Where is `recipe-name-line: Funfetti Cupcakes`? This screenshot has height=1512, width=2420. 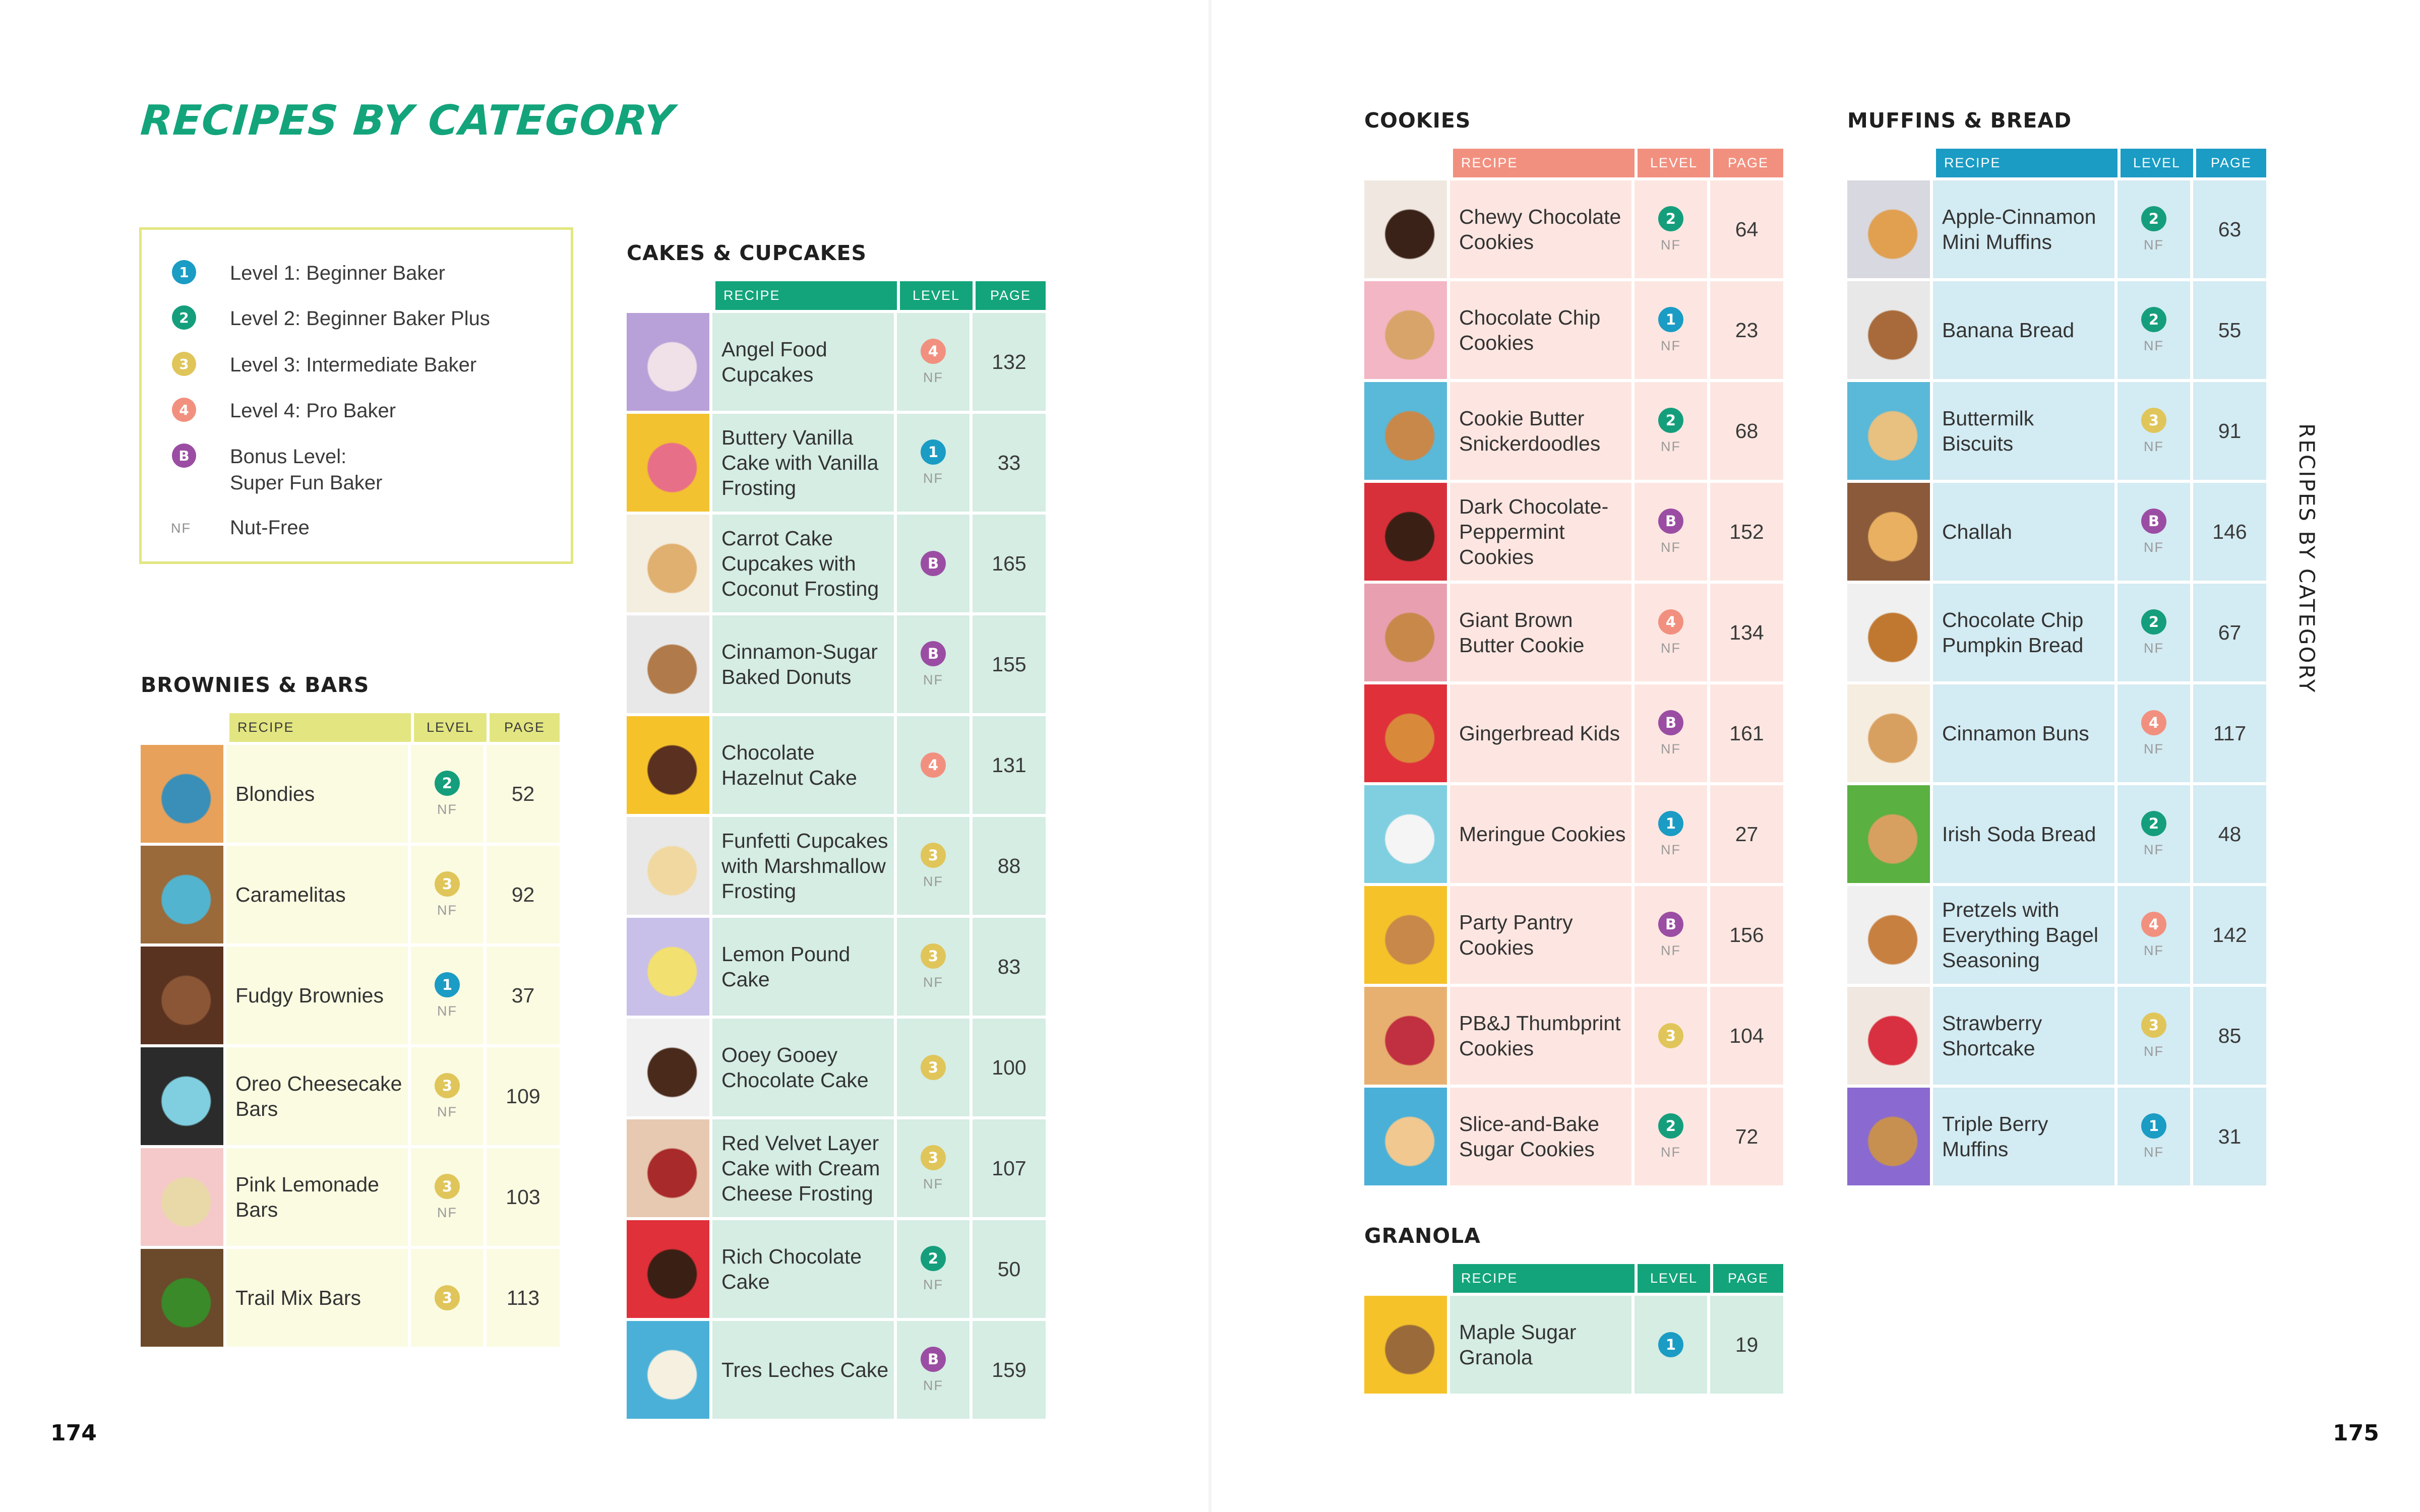
recipe-name-line: Funfetti Cupcakes is located at coordinates (804, 840).